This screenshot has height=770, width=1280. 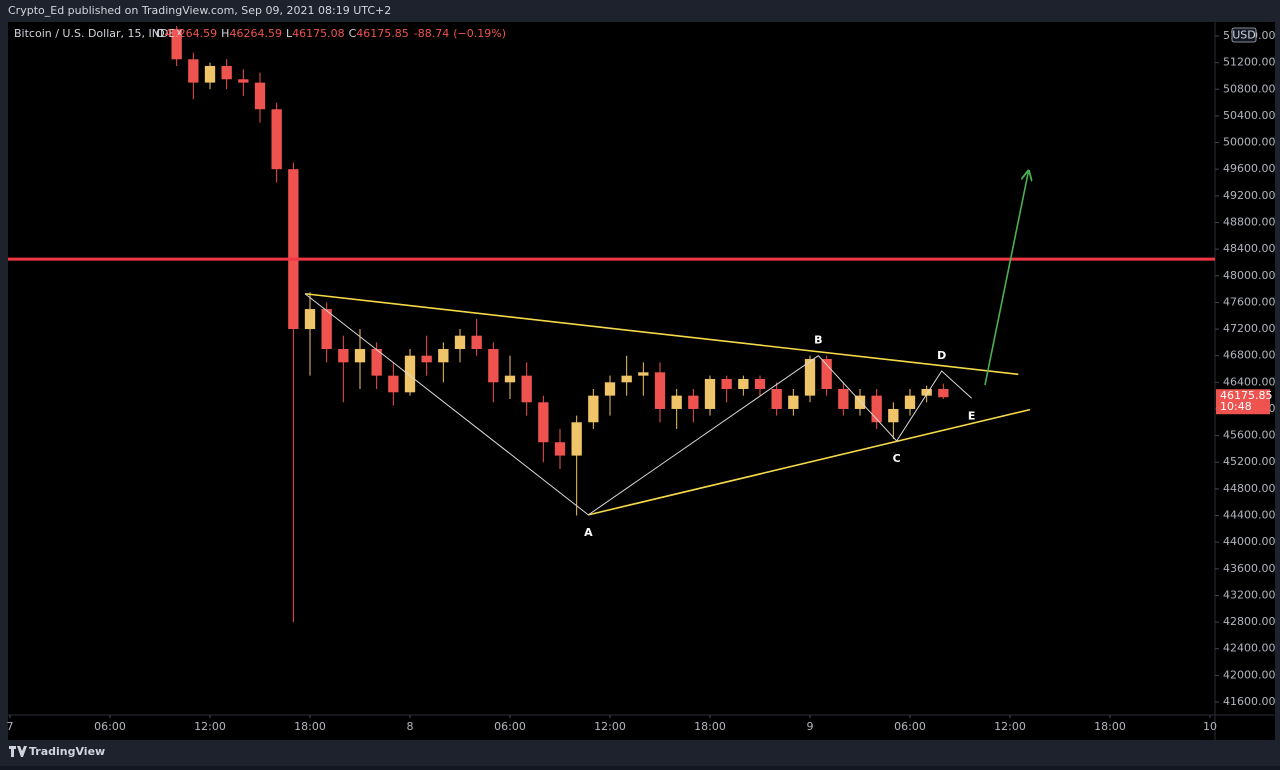 What do you see at coordinates (1246, 395) in the screenshot?
I see `last-price: 46175.85` at bounding box center [1246, 395].